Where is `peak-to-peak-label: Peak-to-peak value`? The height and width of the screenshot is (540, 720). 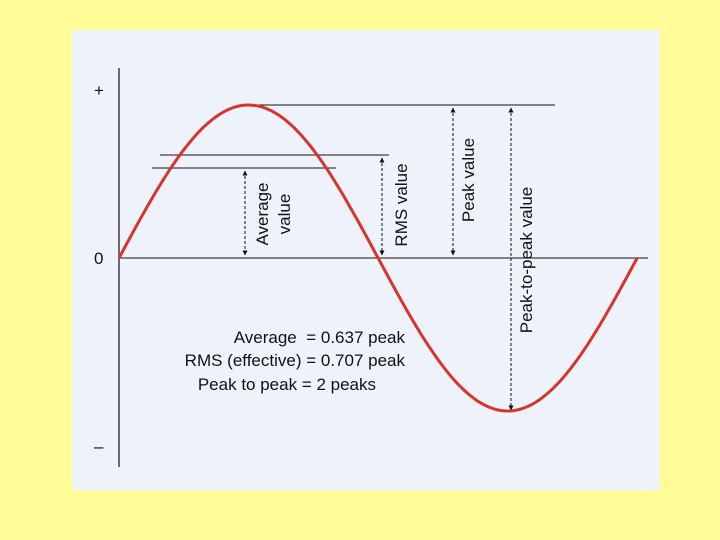
peak-to-peak-label: Peak-to-peak value is located at coordinates (526, 260).